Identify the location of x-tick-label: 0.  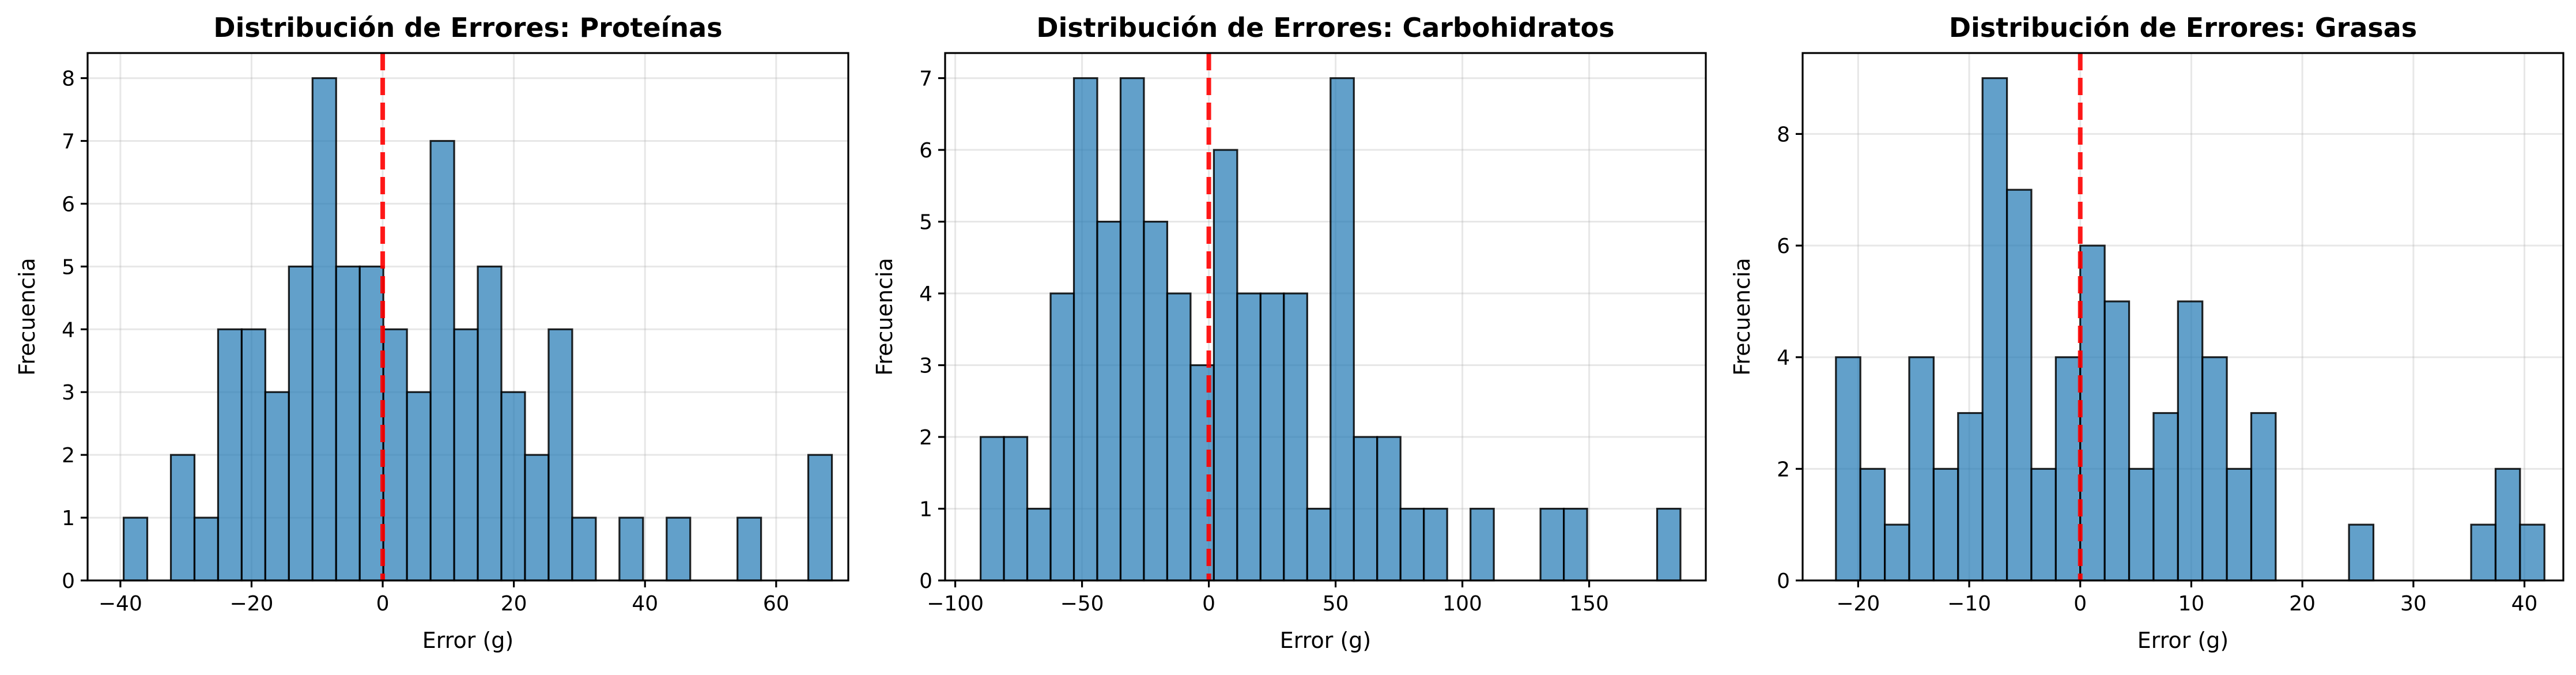
(383, 604).